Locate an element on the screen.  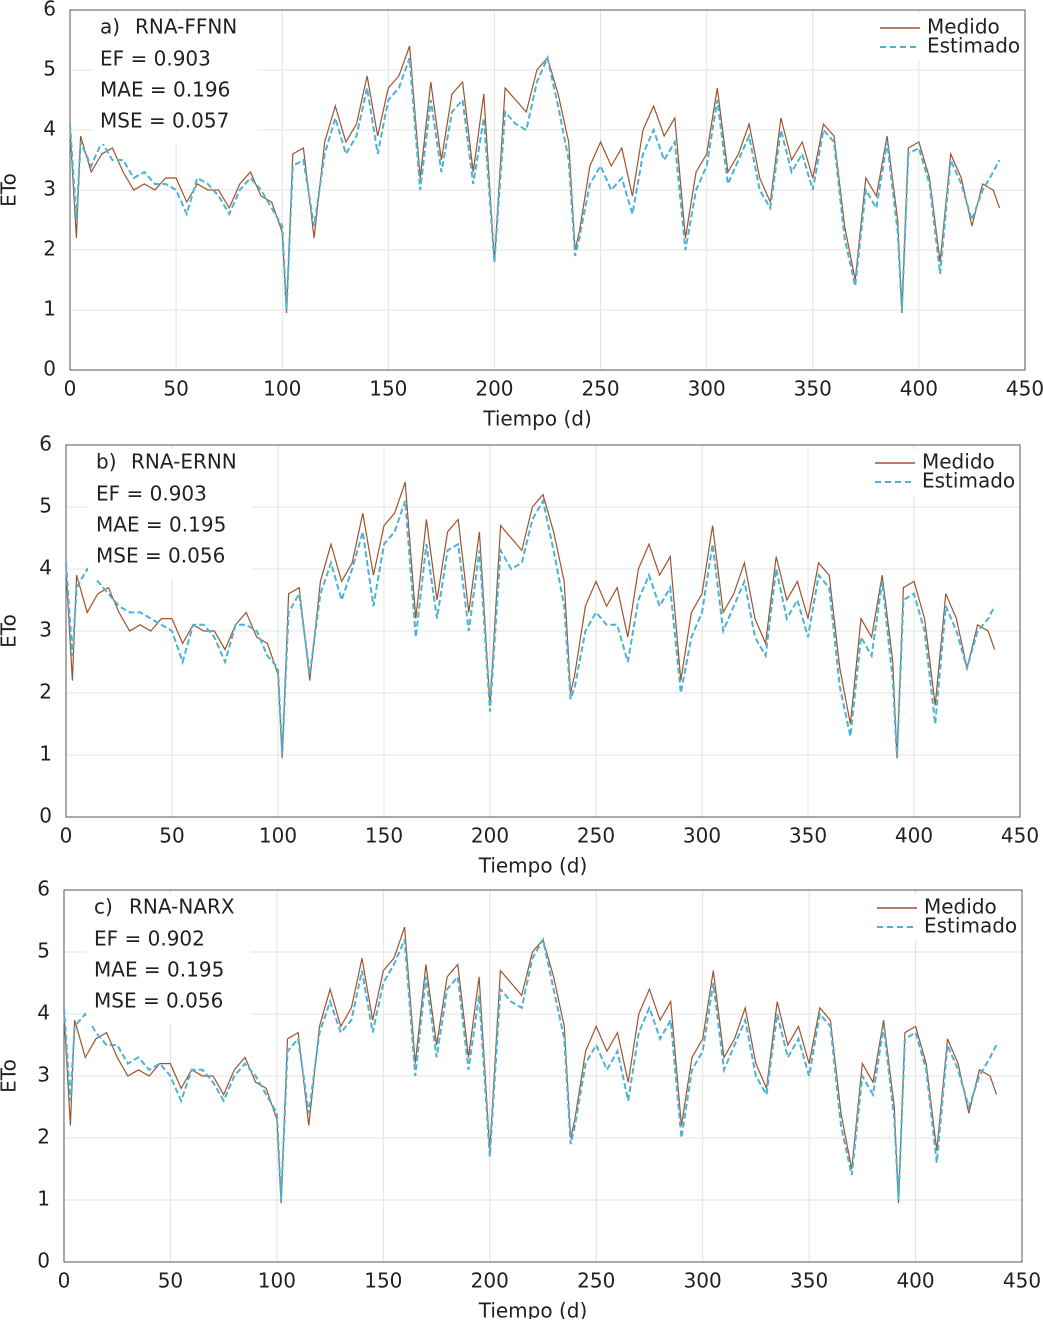
metric: MSE = 0.057 is located at coordinates (164, 121).